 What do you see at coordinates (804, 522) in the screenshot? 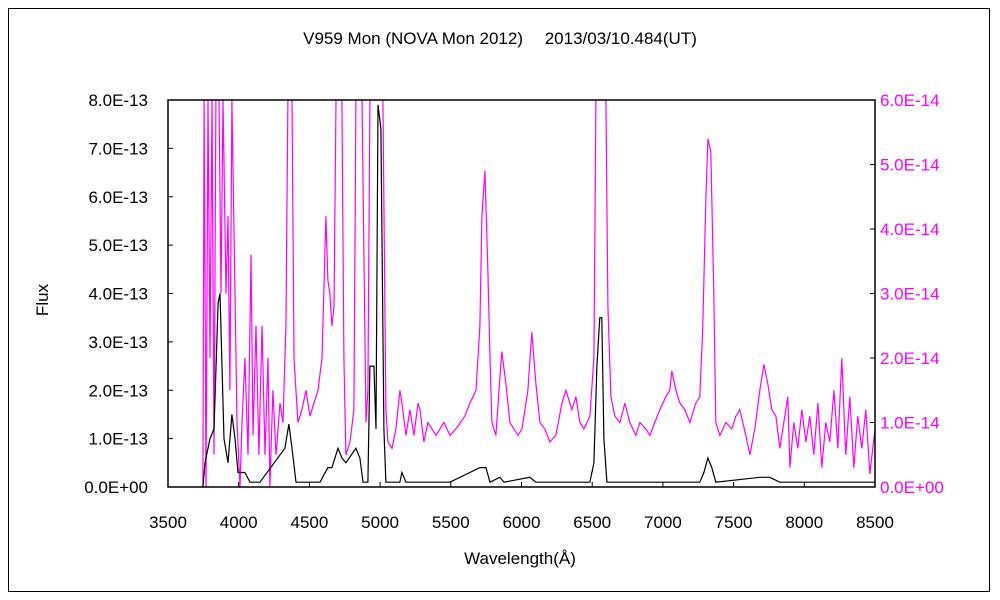
I see `x-tick-label: 8000` at bounding box center [804, 522].